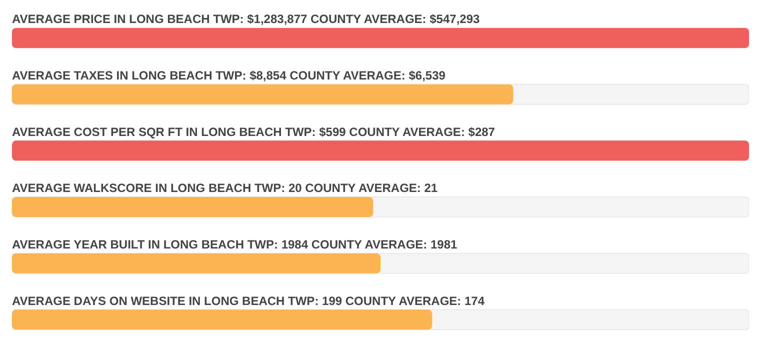 This screenshot has height=348, width=757. What do you see at coordinates (254, 131) in the screenshot?
I see `y-tick-label: AVERAGE COST PER SQR FT IN LONG BEACH TWP: $599 COUNTY AVERAGE: $287` at bounding box center [254, 131].